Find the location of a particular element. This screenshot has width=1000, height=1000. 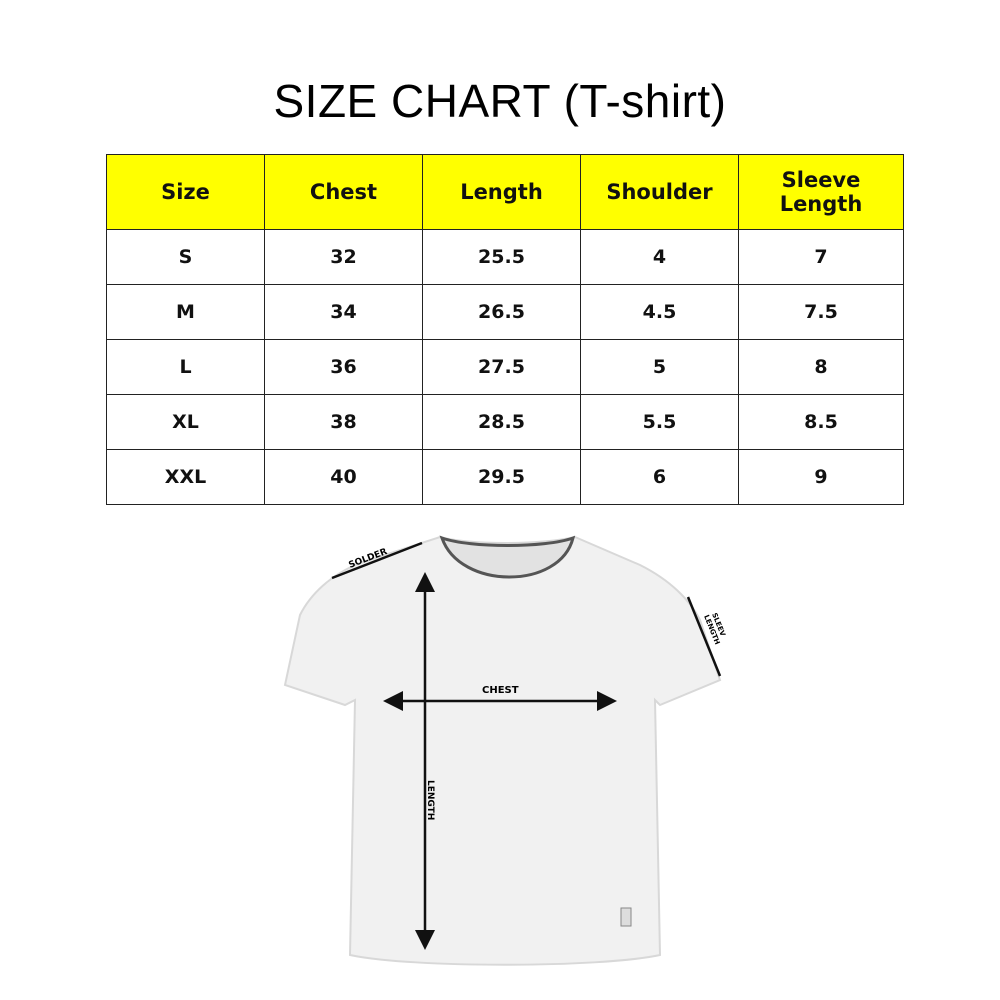

length-label: LENGTH is located at coordinates (430, 800).